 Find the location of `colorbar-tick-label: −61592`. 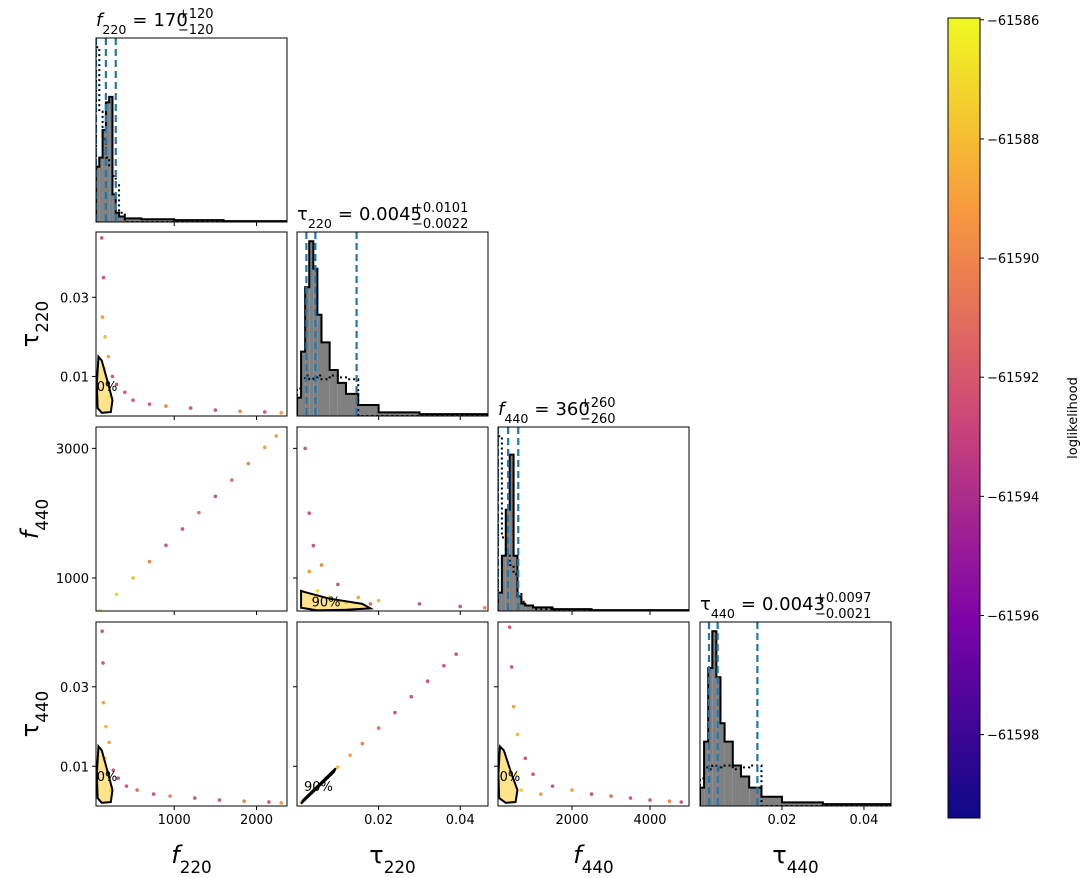

colorbar-tick-label: −61592 is located at coordinates (1013, 378).